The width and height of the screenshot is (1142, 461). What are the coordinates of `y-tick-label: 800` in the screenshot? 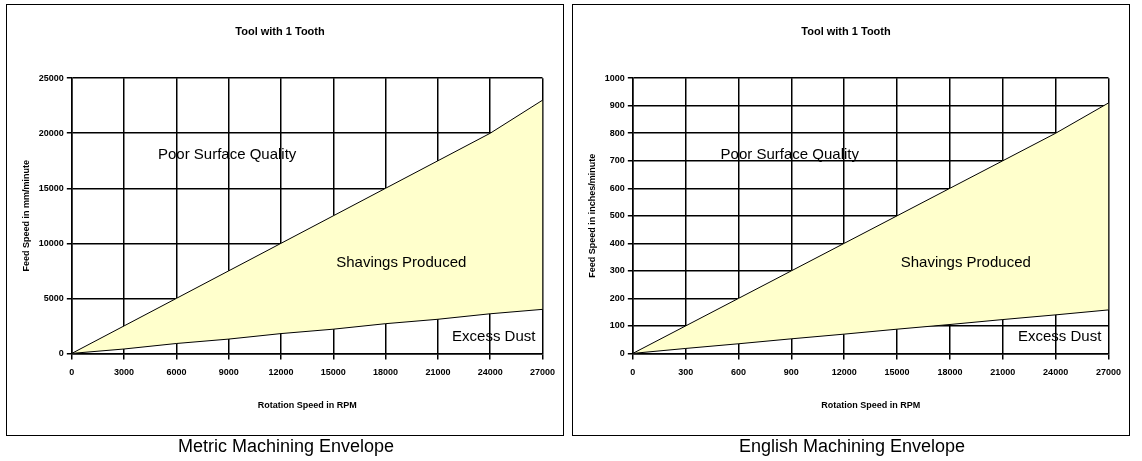 It's located at (617, 132).